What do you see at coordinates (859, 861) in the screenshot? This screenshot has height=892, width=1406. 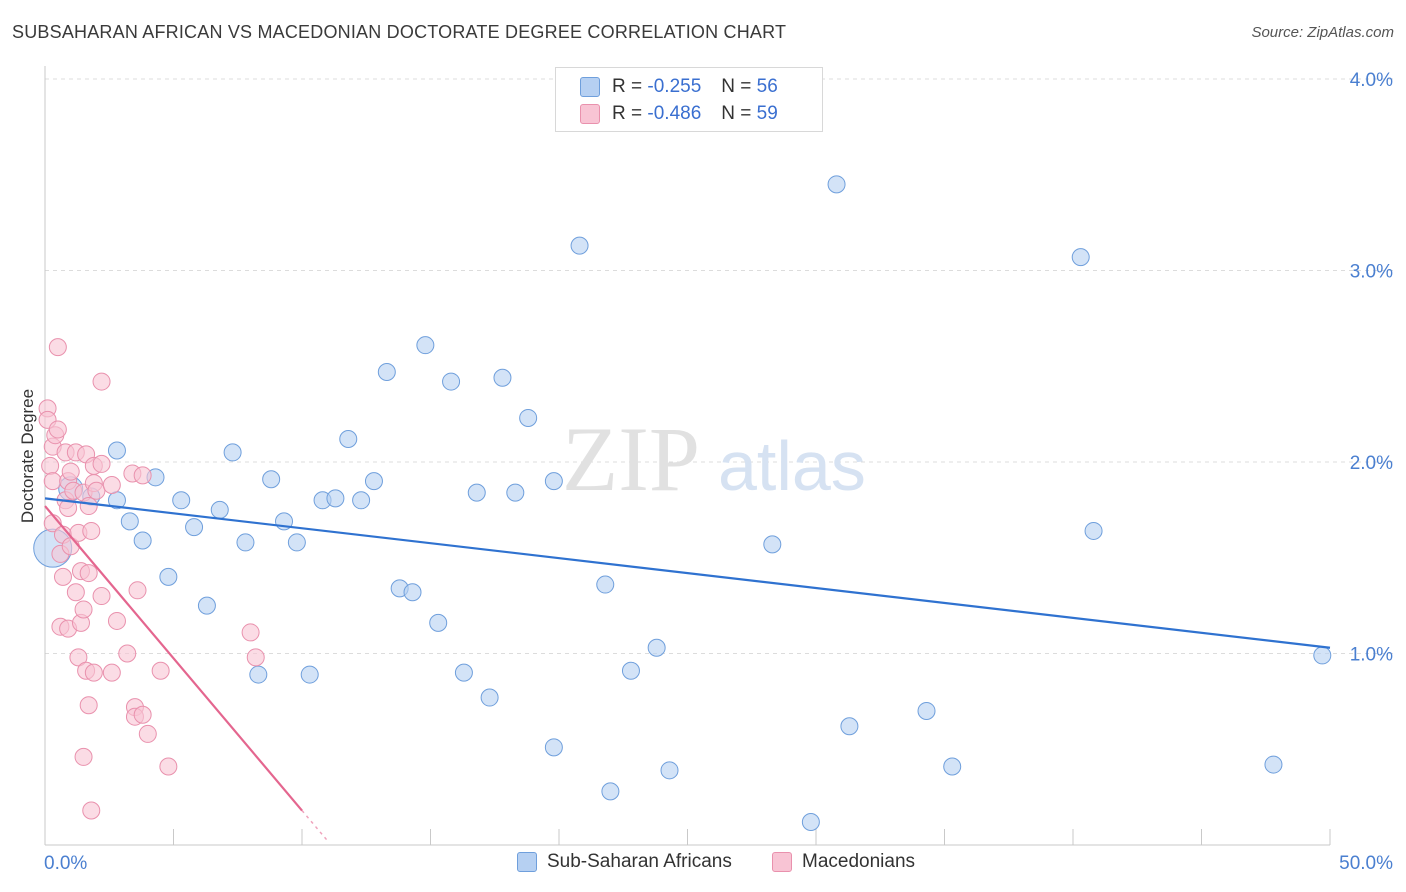 I see `legend-label-macedonian: Macedonians` at bounding box center [859, 861].